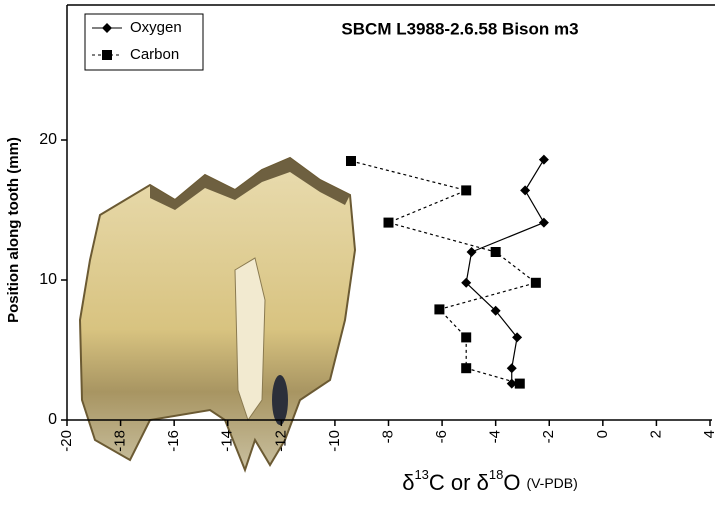 The height and width of the screenshot is (514, 720). What do you see at coordinates (602, 434) in the screenshot?
I see `x-tick-label: 0` at bounding box center [602, 434].